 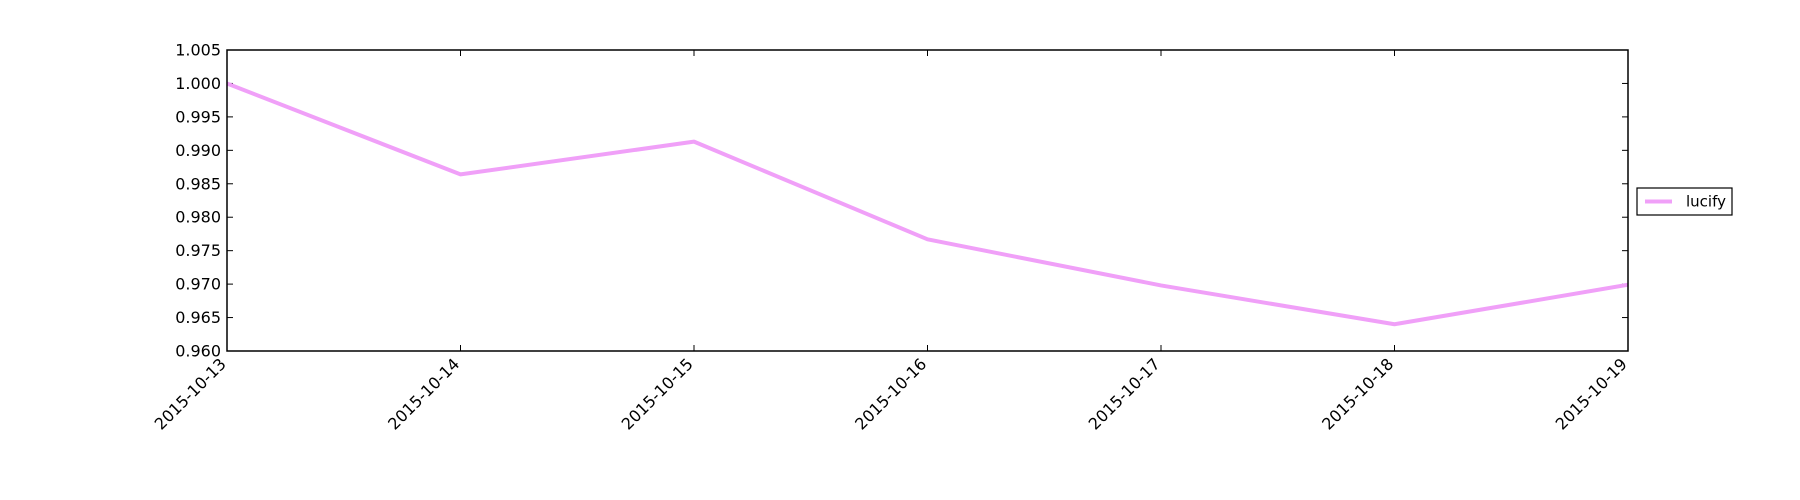 What do you see at coordinates (198, 183) in the screenshot?
I see `y-tick-label: 0.985` at bounding box center [198, 183].